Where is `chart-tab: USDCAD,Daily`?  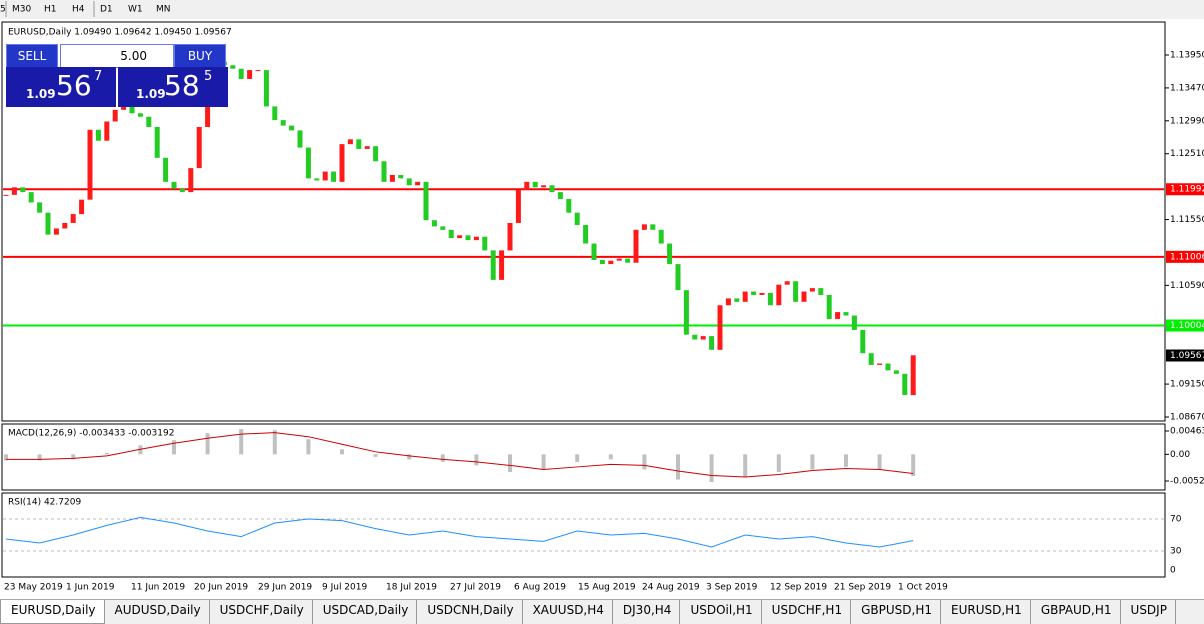
chart-tab: USDCAD,Daily is located at coordinates (365, 612).